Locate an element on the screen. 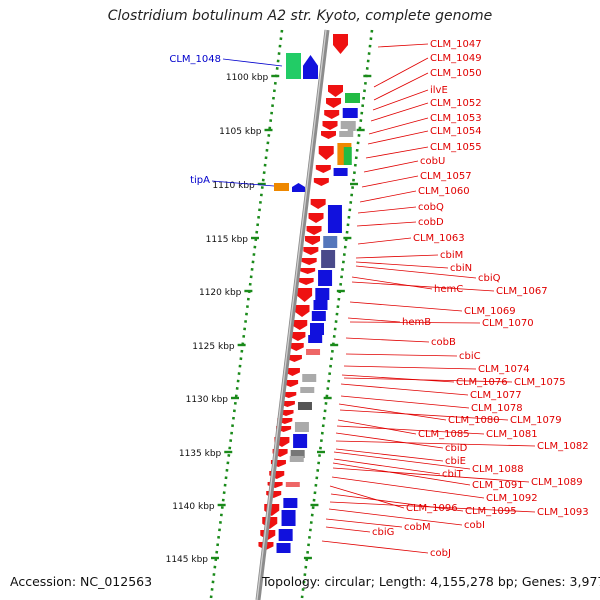 This screenshot has height=600, width=600. gene-label: CLM_1092 is located at coordinates (512, 498).